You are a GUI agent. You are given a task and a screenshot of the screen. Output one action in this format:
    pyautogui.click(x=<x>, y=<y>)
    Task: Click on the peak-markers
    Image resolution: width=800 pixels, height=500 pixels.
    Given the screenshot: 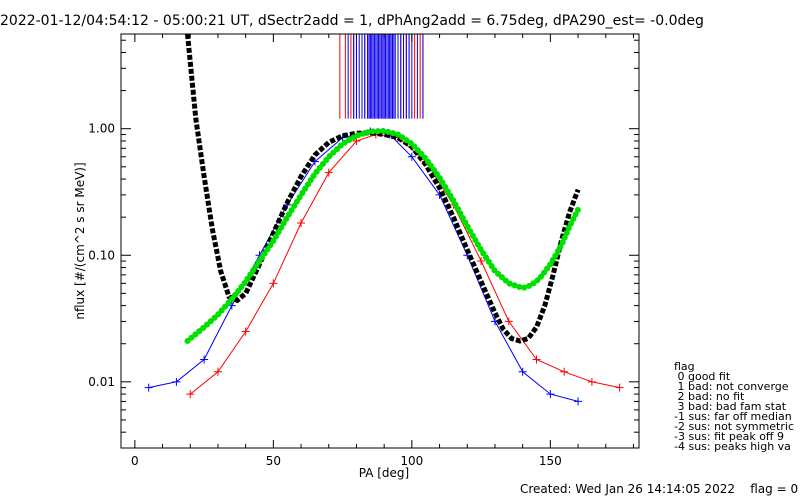 What is the action you would take?
    pyautogui.click(x=381, y=76)
    